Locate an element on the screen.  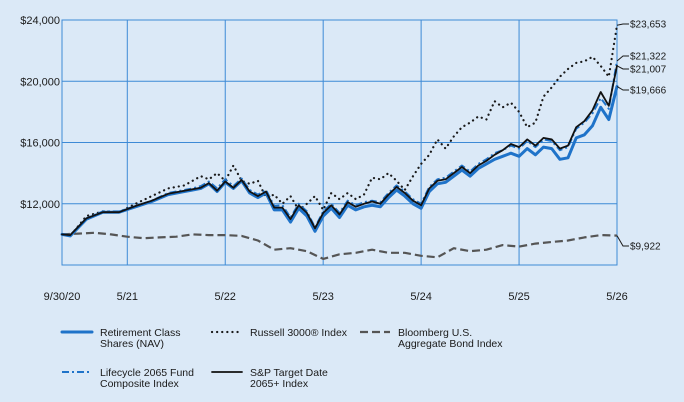
end-label-text: $9,922 is located at coordinates (645, 247).